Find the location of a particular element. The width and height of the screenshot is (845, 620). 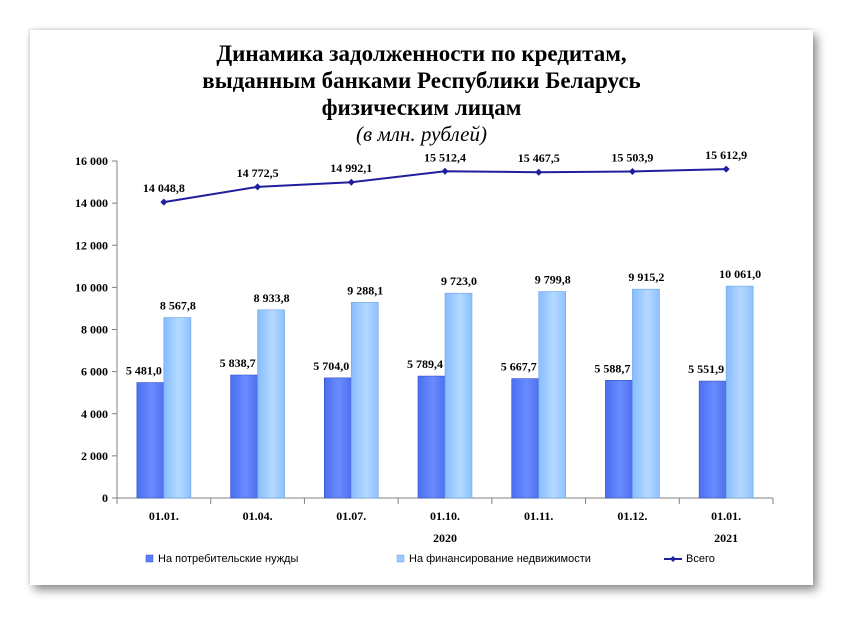

y-tick-label: 16 000 is located at coordinates (91, 161).